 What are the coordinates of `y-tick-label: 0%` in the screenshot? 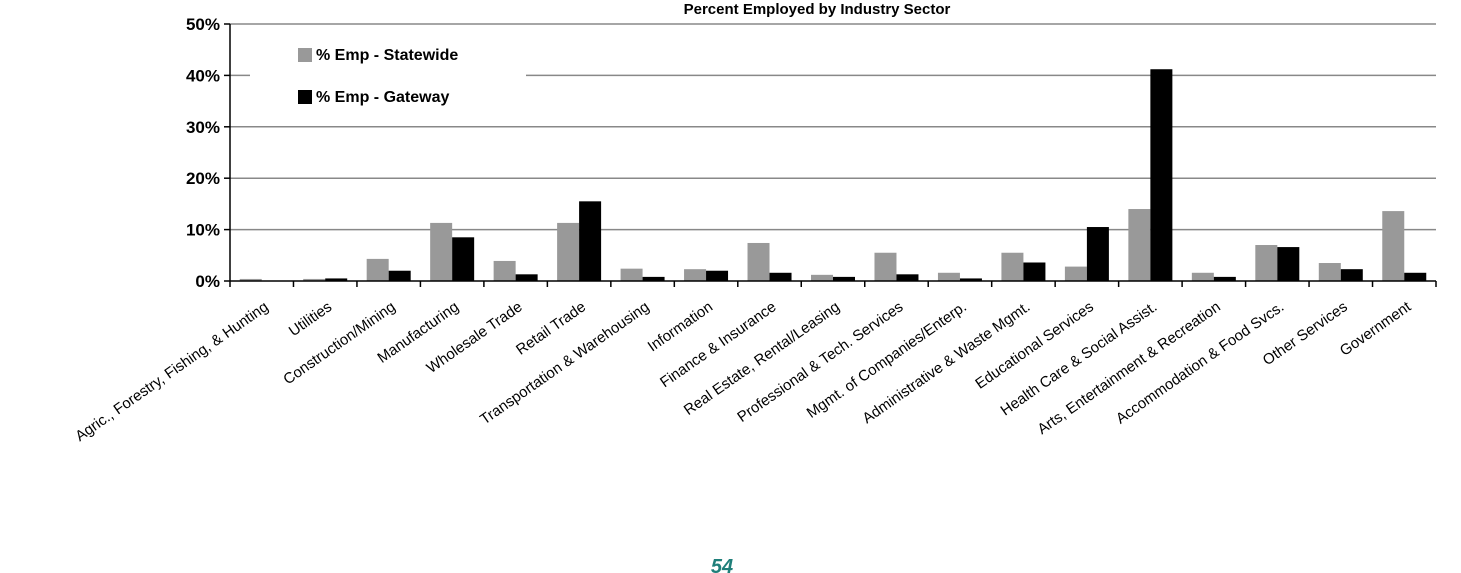 It's located at (207, 281).